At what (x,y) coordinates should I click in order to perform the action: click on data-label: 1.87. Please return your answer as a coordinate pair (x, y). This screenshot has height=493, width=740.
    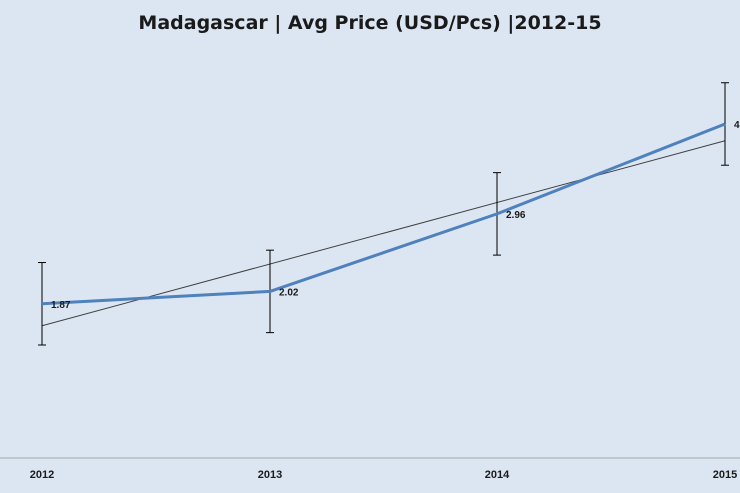
    Looking at the image, I should click on (61, 305).